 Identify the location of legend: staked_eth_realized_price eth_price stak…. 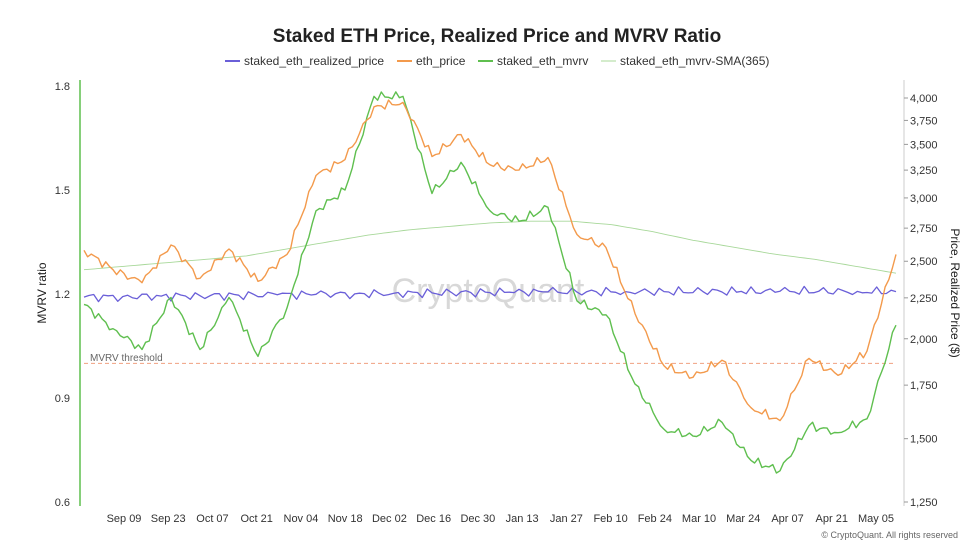
(497, 61).